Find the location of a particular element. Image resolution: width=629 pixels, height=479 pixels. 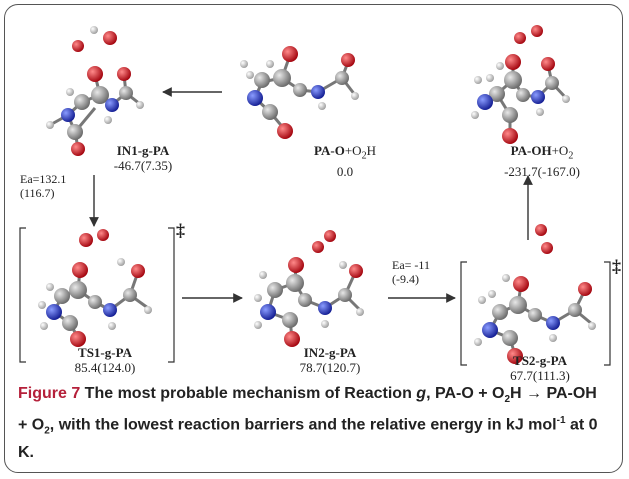

caption-text-c: H → PA-OH + O is located at coordinates (307, 409).